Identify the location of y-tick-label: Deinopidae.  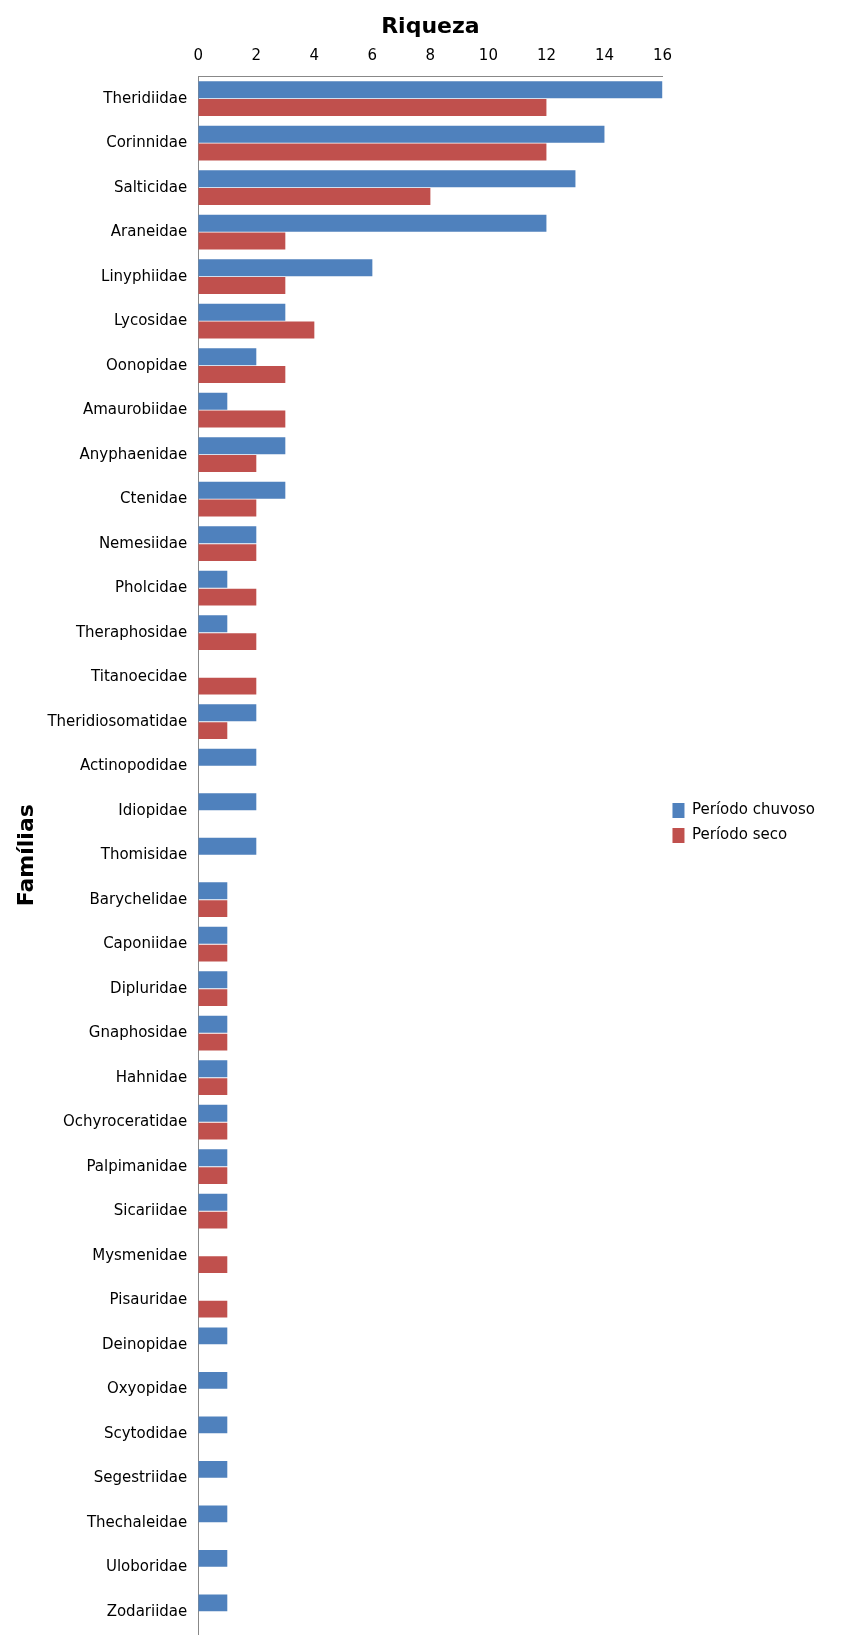
(145, 1343).